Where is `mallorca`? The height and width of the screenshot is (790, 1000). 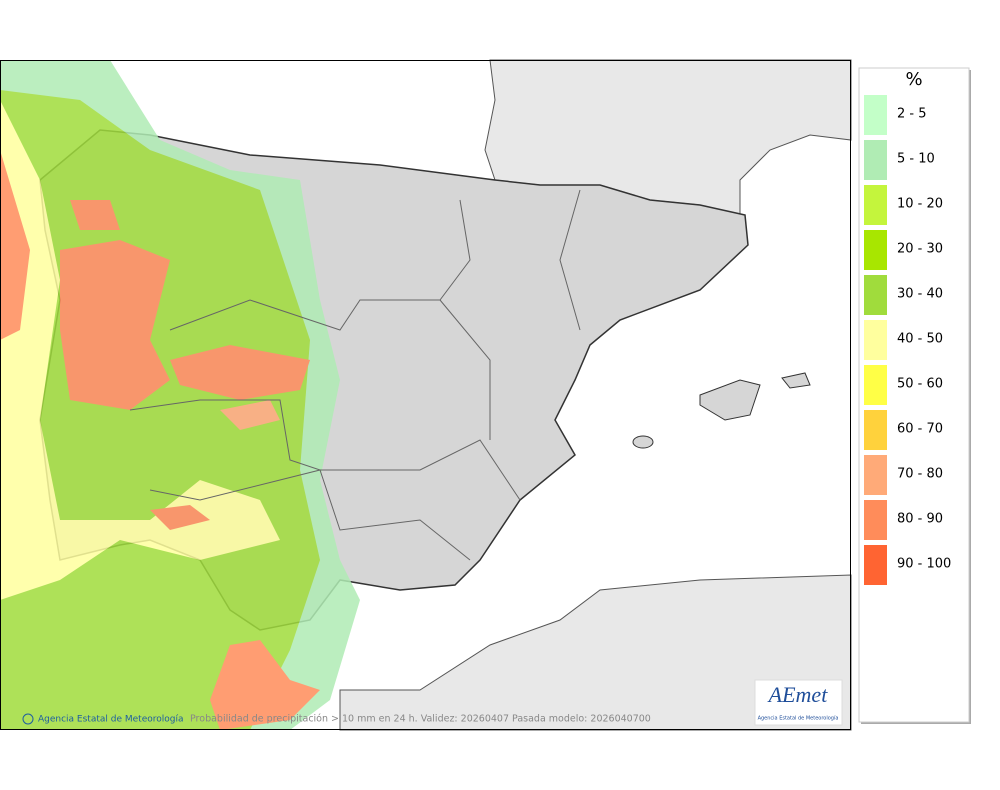 mallorca is located at coordinates (730, 400).